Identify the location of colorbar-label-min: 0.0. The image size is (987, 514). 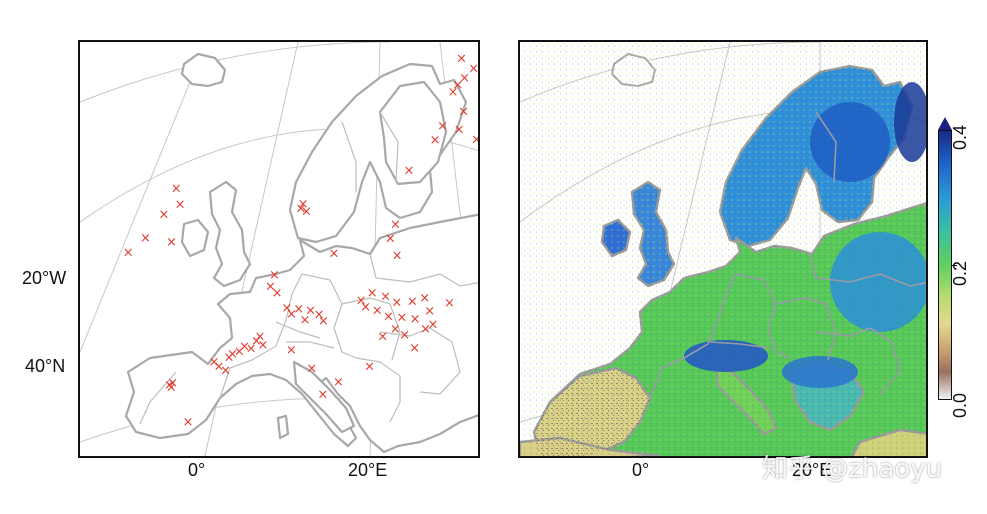
(960, 405).